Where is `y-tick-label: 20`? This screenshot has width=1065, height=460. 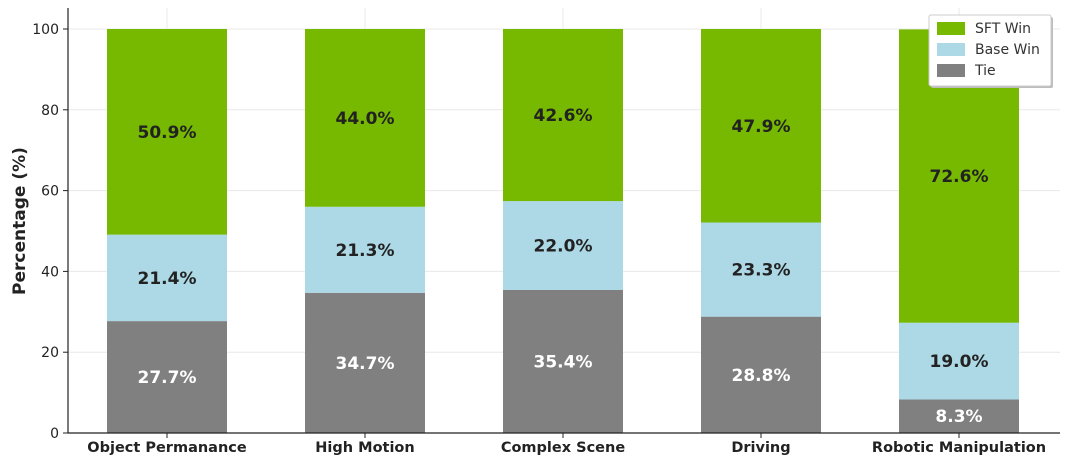 y-tick-label: 20 is located at coordinates (50, 353).